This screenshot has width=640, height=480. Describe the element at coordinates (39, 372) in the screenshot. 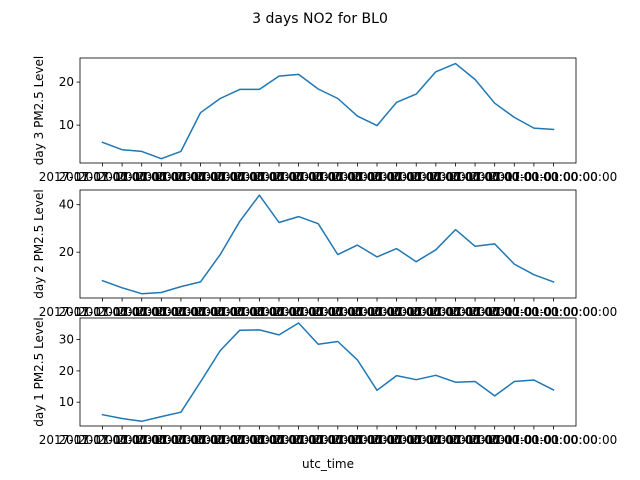

I see `y-axis-label: day 1 PM2.5 Level` at that location.